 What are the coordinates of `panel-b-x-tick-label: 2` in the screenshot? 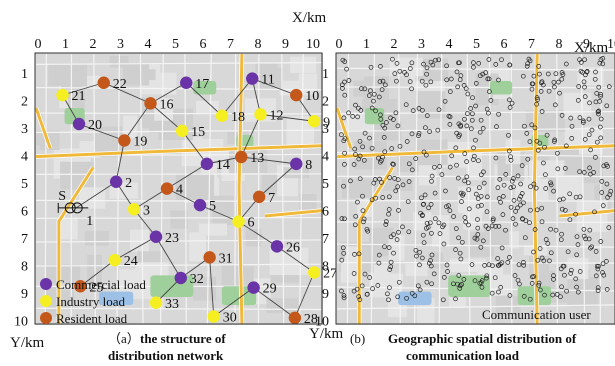 It's located at (394, 44).